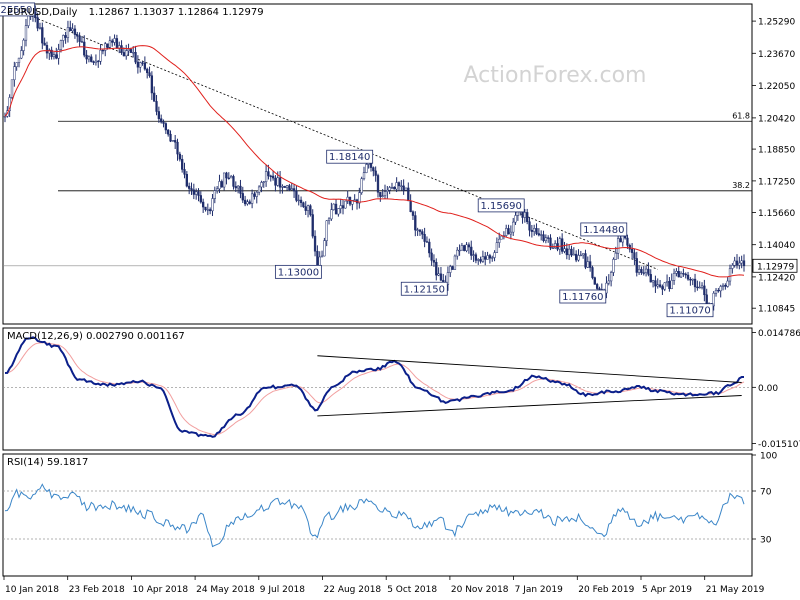 The image size is (800, 600). I want to click on key-point-label: 1.11760, so click(582, 297).